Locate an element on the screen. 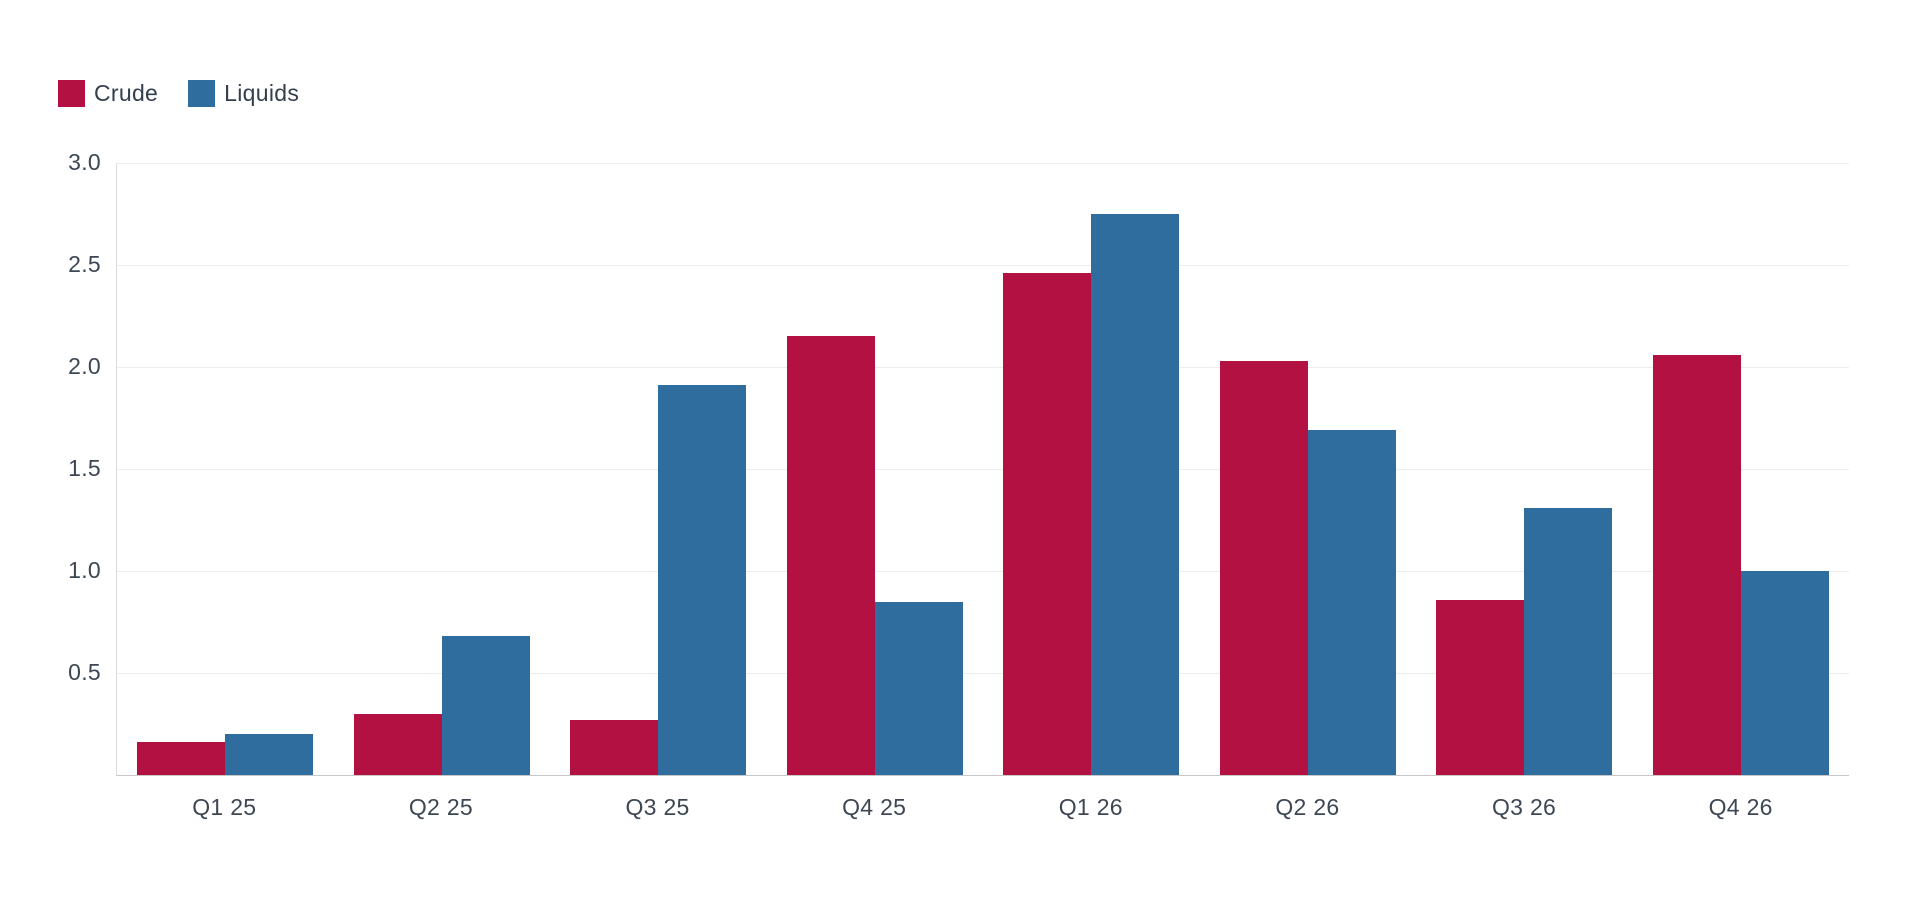 The width and height of the screenshot is (1920, 900). x-tick-label: Q2 25 is located at coordinates (441, 807).